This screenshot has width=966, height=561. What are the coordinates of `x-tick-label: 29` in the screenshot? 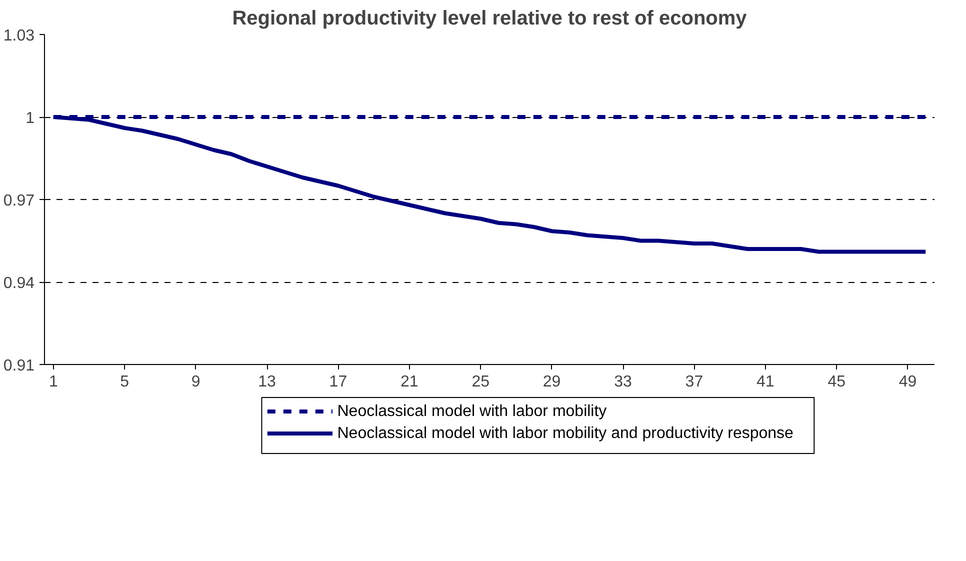 It's located at (551, 382).